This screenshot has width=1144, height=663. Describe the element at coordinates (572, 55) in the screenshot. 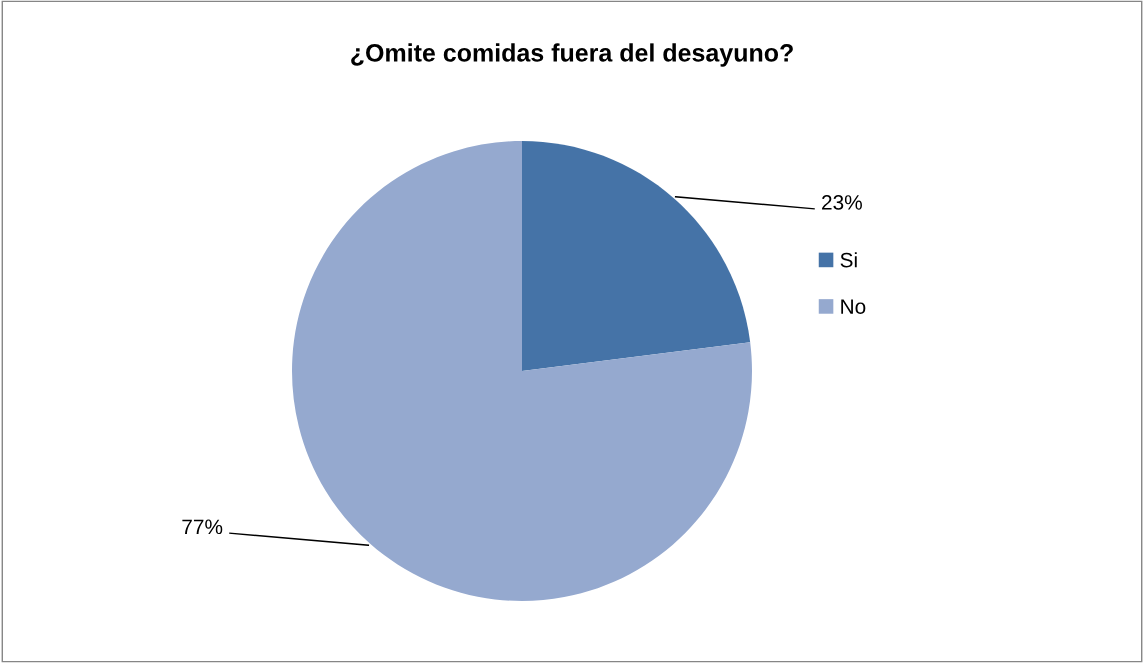

I see `chart-title: ¿Omite comidas fuera del desayuno?` at that location.